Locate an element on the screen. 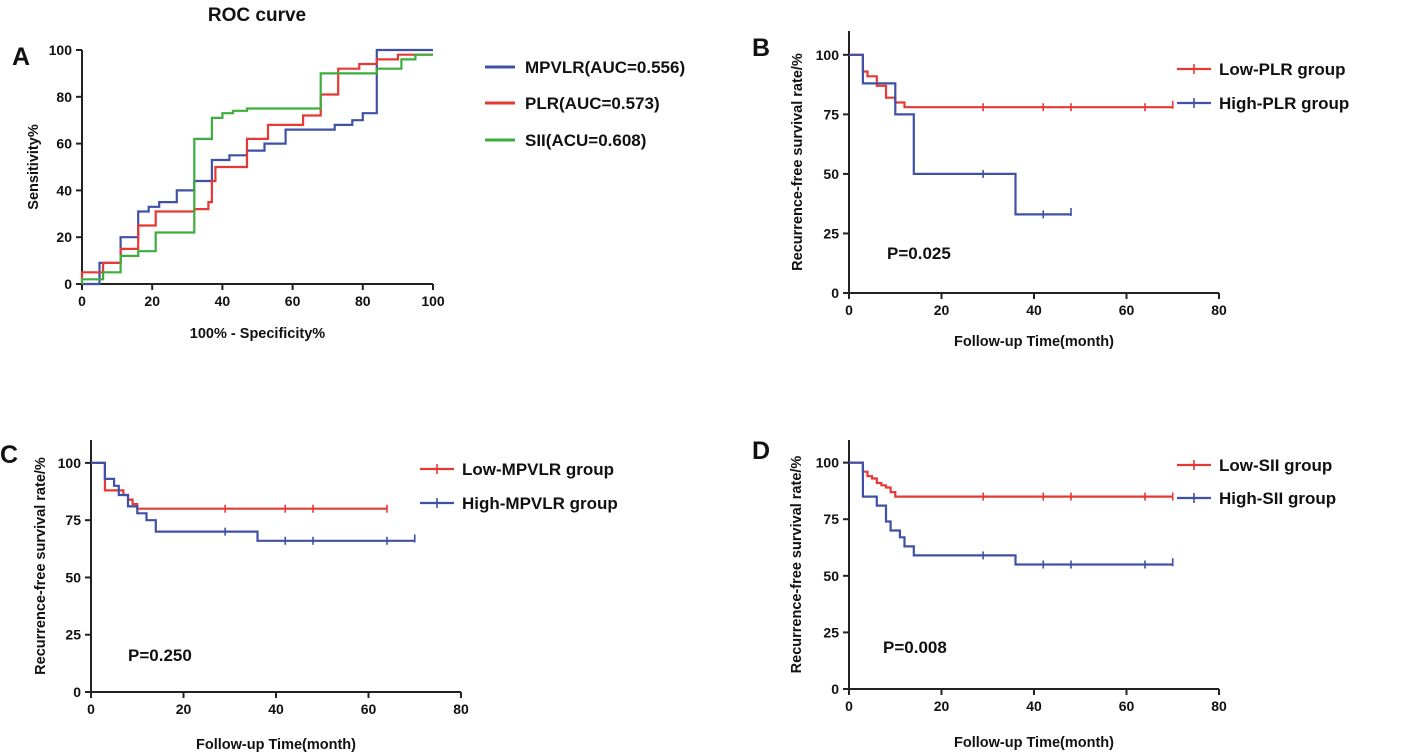  series-line-low-sii-group is located at coordinates (1011, 479).